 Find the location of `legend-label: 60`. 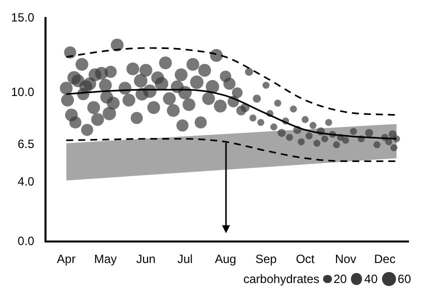

legend-label: 60 is located at coordinates (404, 279).